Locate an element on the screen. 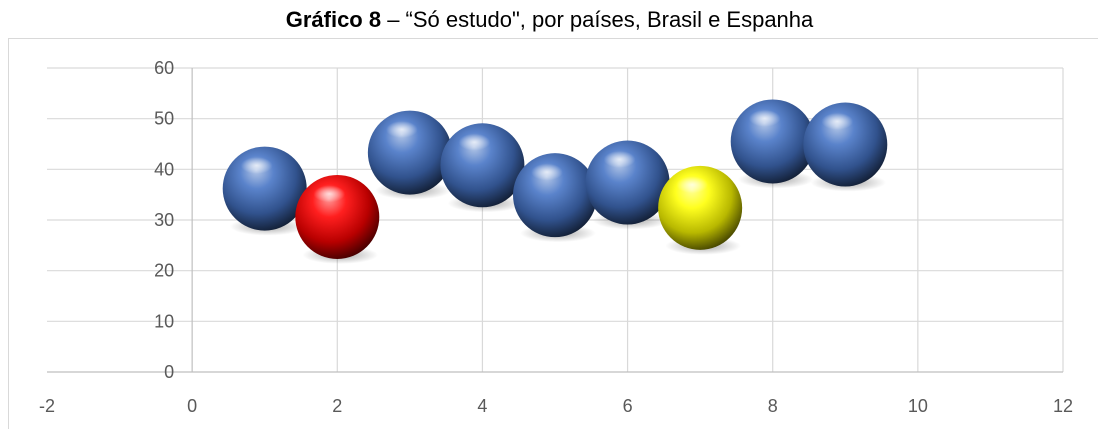  chart-title-bold: Gráfico 8 is located at coordinates (333, 19).